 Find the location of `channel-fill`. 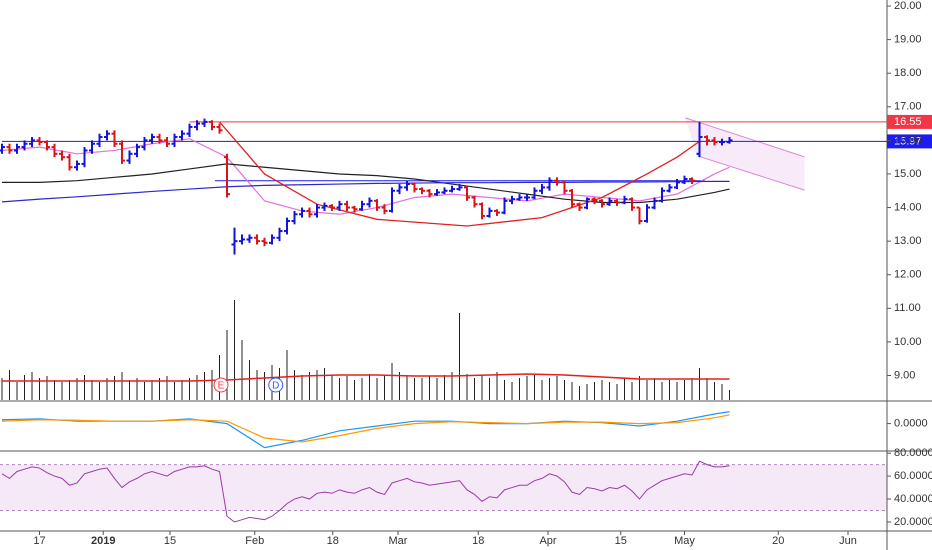

channel-fill is located at coordinates (745, 154).